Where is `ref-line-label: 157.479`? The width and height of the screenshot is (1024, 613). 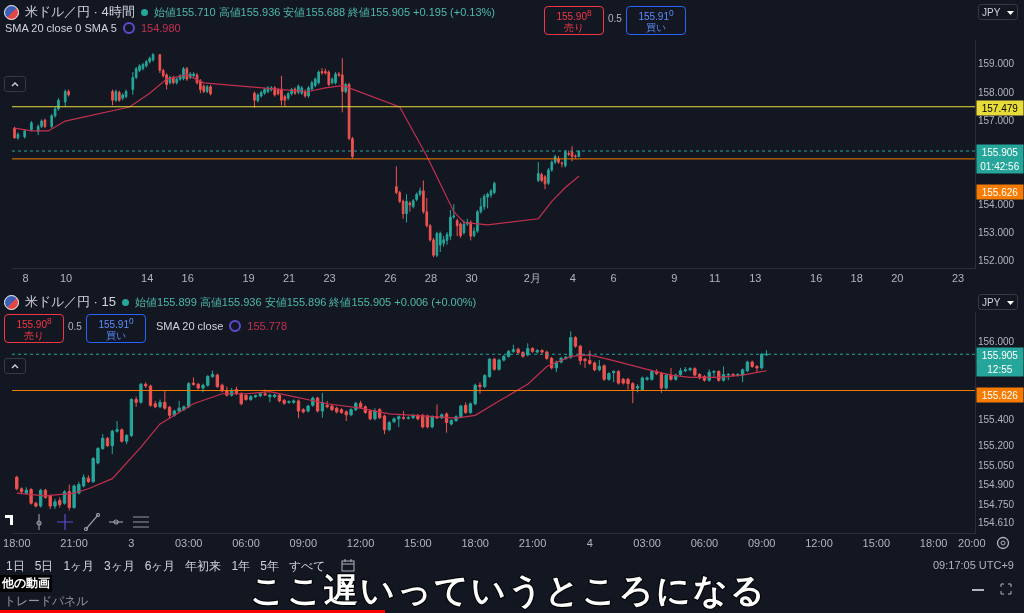 ref-line-label: 157.479 is located at coordinates (1000, 108).